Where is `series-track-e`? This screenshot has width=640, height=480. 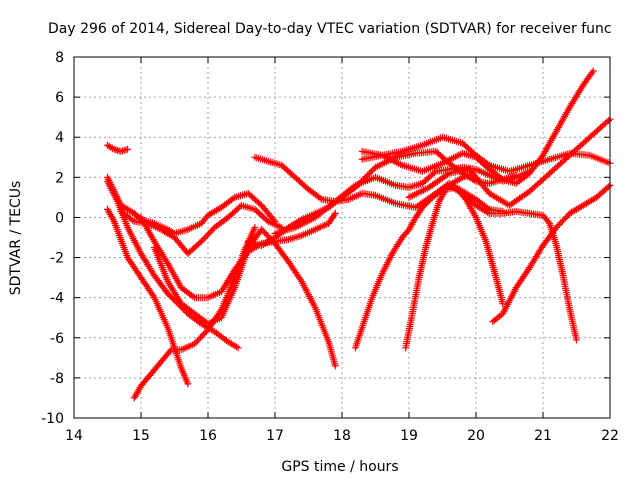 series-track-e is located at coordinates (201, 229).